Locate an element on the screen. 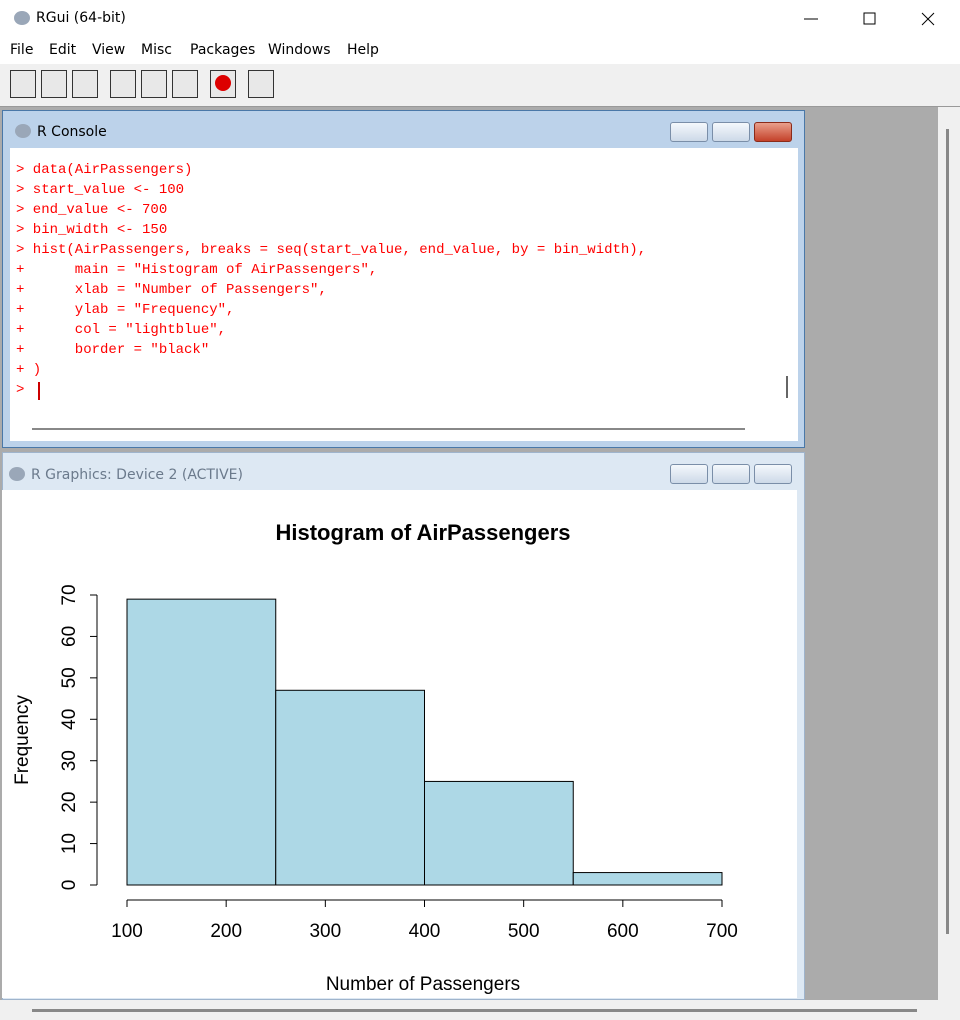 The image size is (960, 1020). print-button is located at coordinates (261, 84).